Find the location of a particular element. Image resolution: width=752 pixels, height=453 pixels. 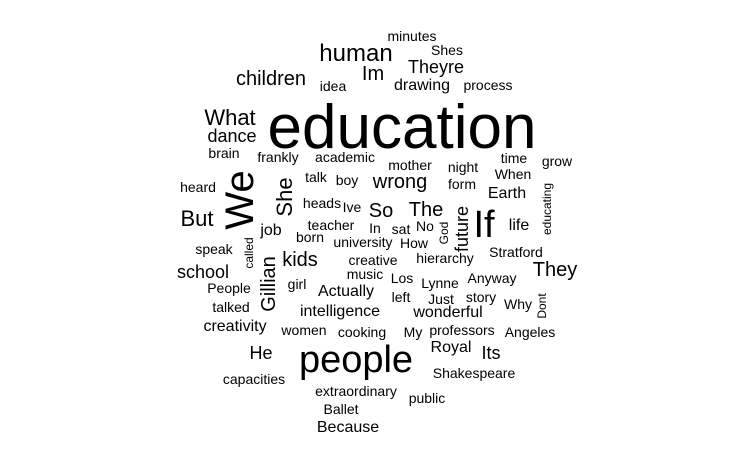

word-angeles: Angeles is located at coordinates (530, 332).